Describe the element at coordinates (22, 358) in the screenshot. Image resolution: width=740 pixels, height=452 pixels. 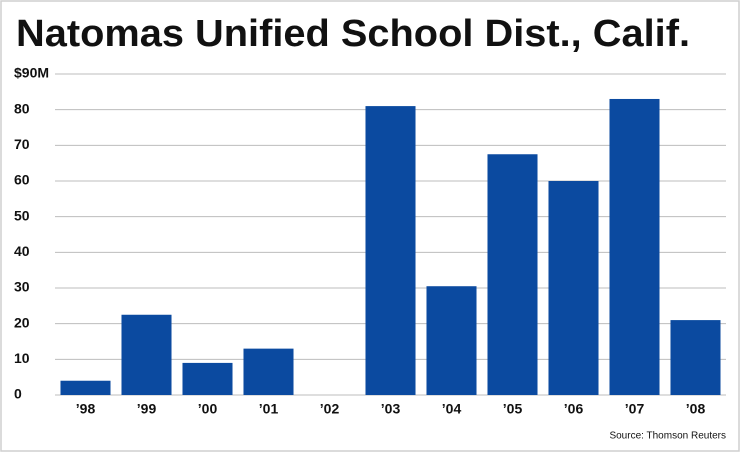
I see `y-tick-label: 10` at that location.